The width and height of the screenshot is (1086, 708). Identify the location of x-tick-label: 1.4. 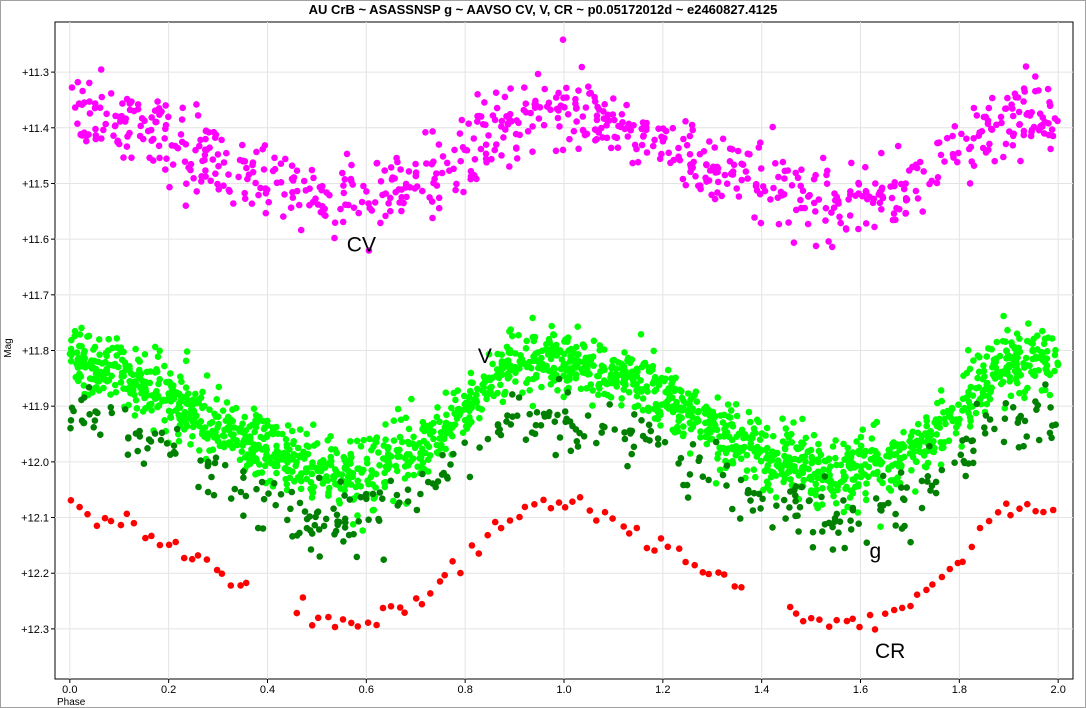
(761, 690).